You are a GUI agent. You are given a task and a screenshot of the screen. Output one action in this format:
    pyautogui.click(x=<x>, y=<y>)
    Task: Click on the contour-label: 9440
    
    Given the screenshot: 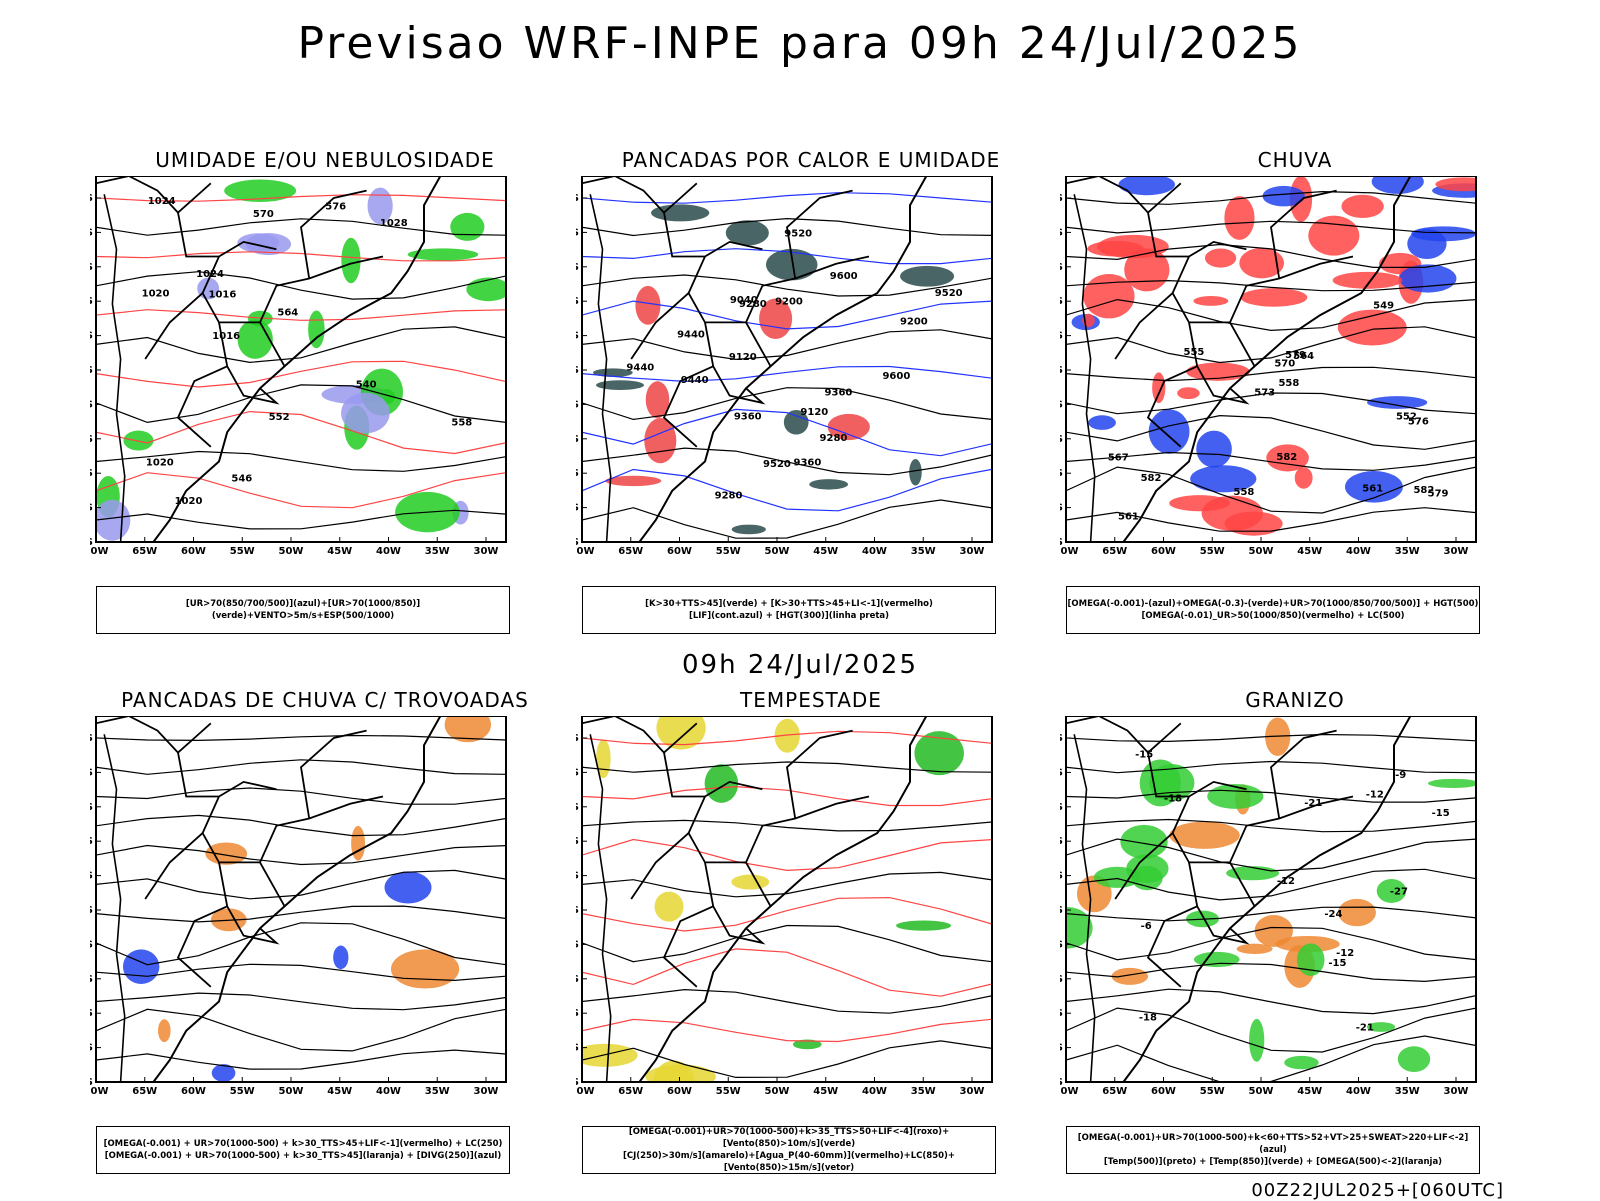 What is the action you would take?
    pyautogui.click(x=691, y=334)
    